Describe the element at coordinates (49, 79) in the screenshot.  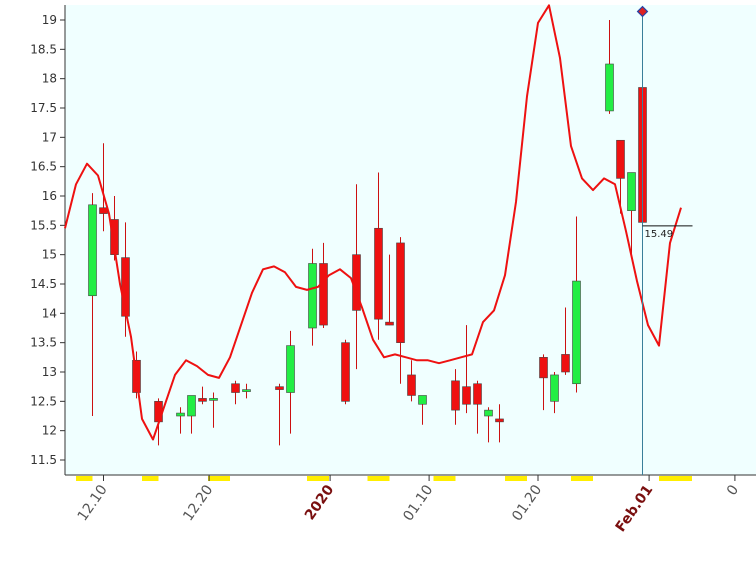
I see `y-tick-label: 18` at that location.